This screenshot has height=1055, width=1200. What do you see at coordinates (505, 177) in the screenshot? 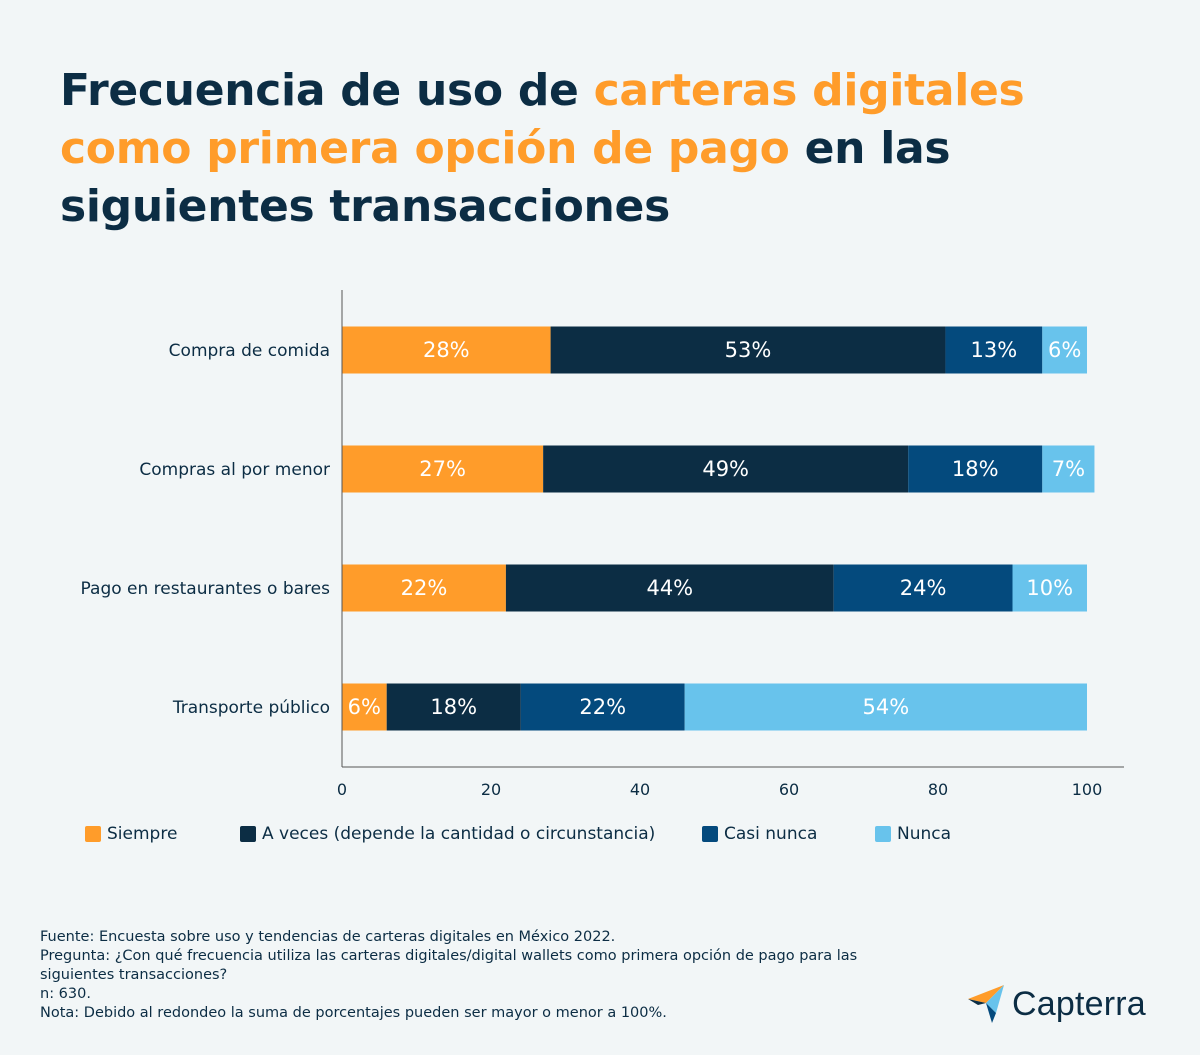
I see `title-part-3: en las siguientes transacciones` at bounding box center [505, 177].